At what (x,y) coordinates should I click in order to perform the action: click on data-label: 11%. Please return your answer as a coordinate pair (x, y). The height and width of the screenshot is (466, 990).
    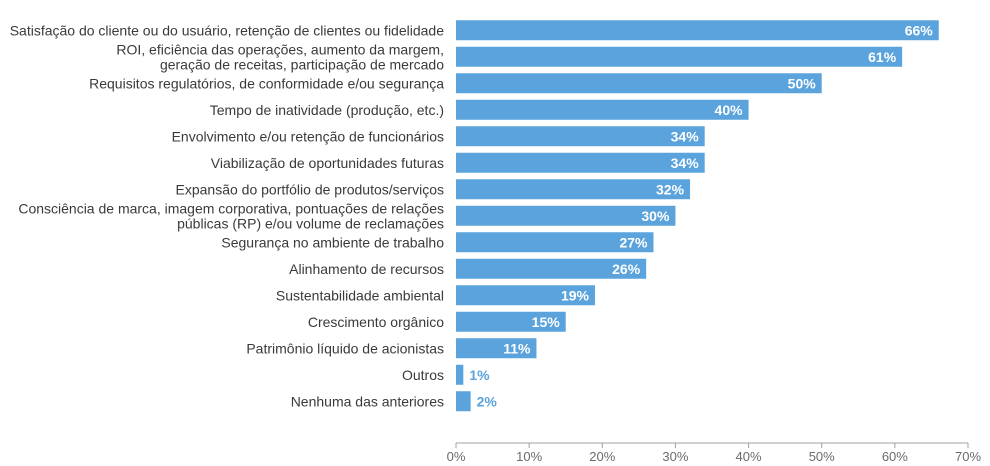
    Looking at the image, I should click on (517, 348).